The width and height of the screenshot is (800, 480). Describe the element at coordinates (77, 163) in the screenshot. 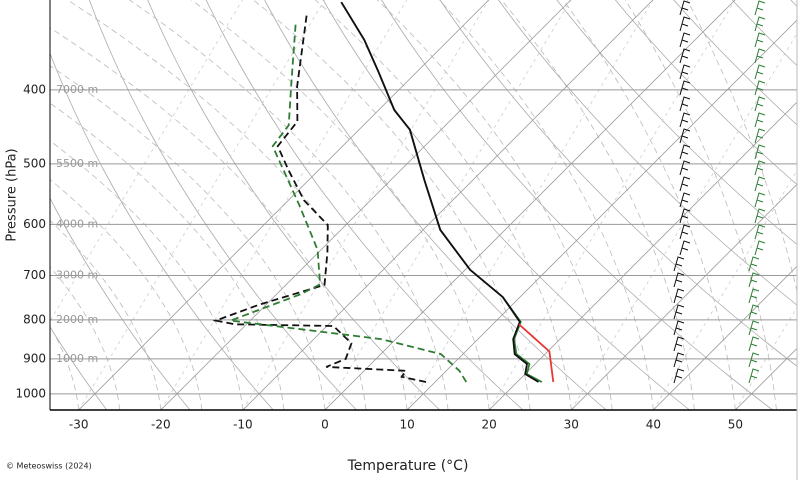

I see `height-label: 5500 m` at that location.